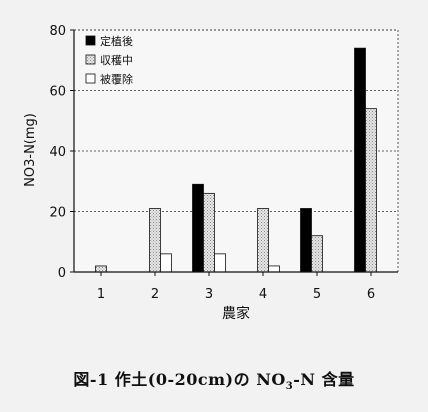 The height and width of the screenshot is (412, 428). I want to click on y-tick-label: 20, so click(57, 213).